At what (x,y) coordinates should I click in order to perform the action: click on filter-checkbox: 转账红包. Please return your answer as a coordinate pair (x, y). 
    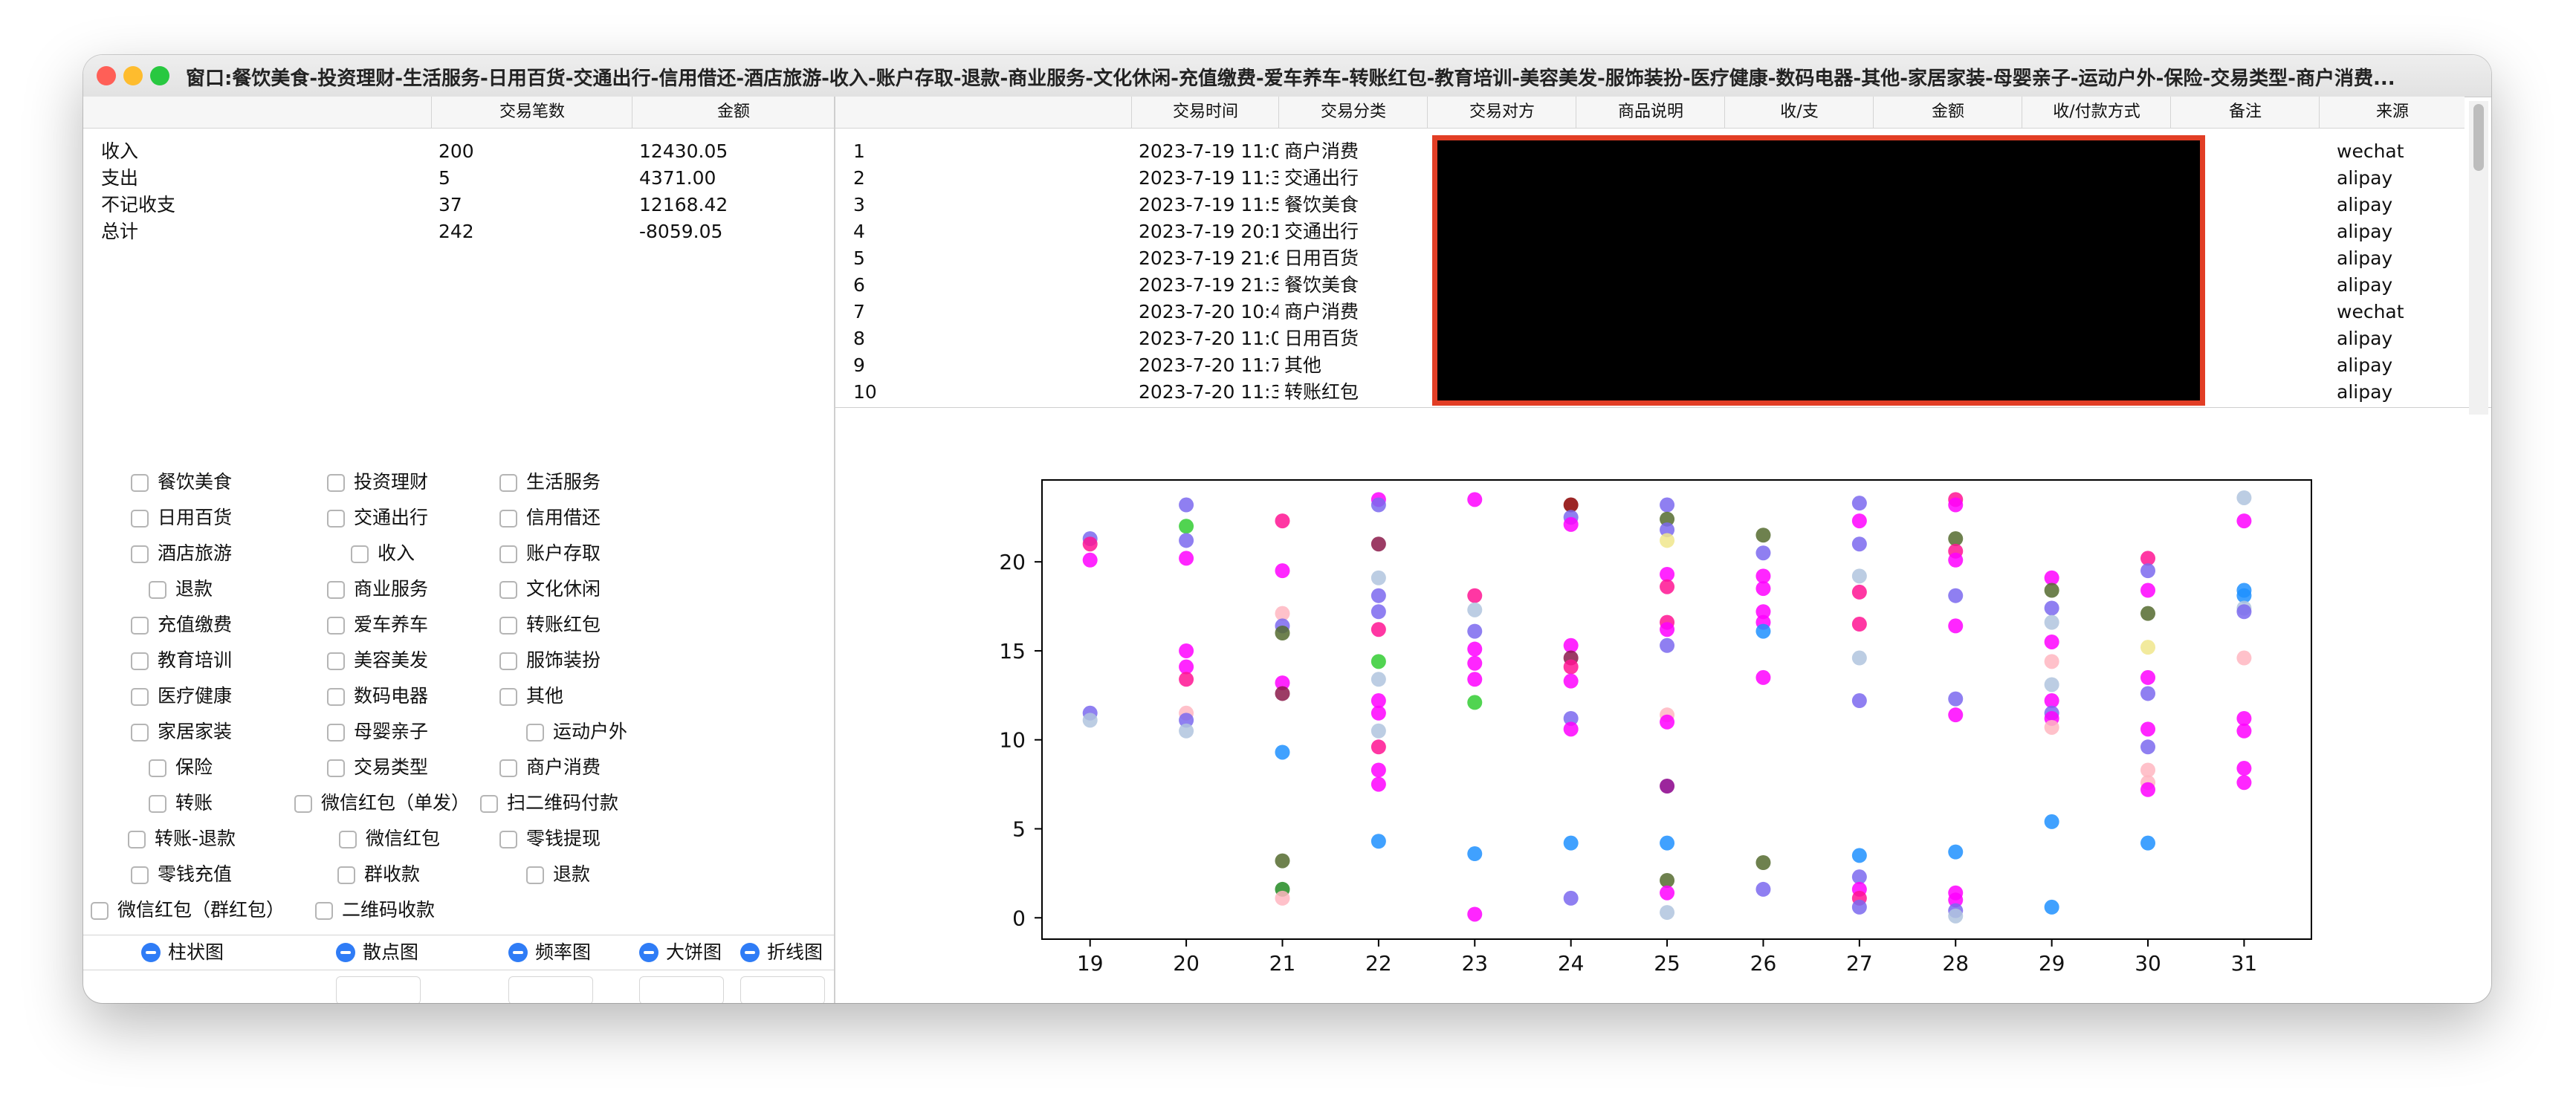
    Looking at the image, I should click on (550, 624).